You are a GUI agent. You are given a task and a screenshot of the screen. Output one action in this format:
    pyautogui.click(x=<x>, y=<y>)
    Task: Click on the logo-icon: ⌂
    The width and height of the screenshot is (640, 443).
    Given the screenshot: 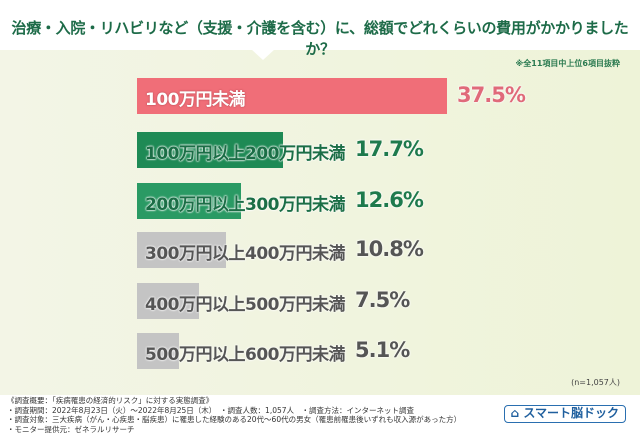 What is the action you would take?
    pyautogui.click(x=517, y=413)
    